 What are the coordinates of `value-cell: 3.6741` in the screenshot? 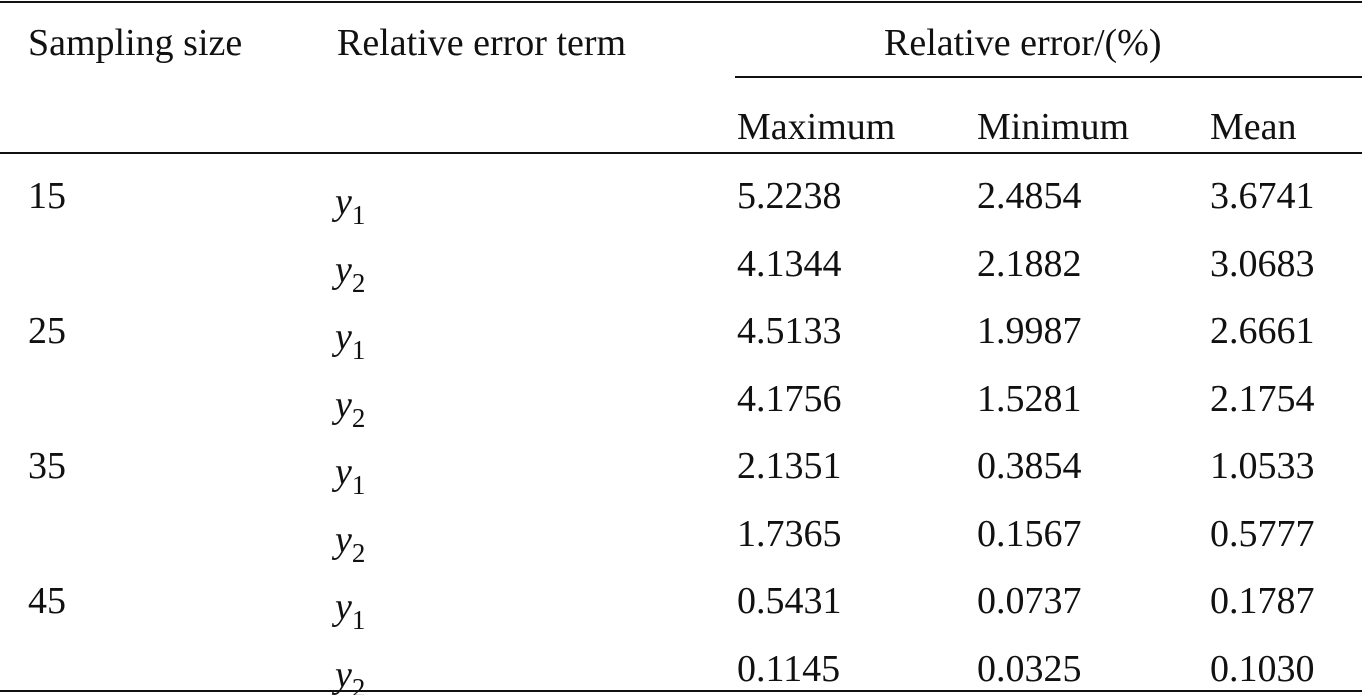 It's located at (1262, 196).